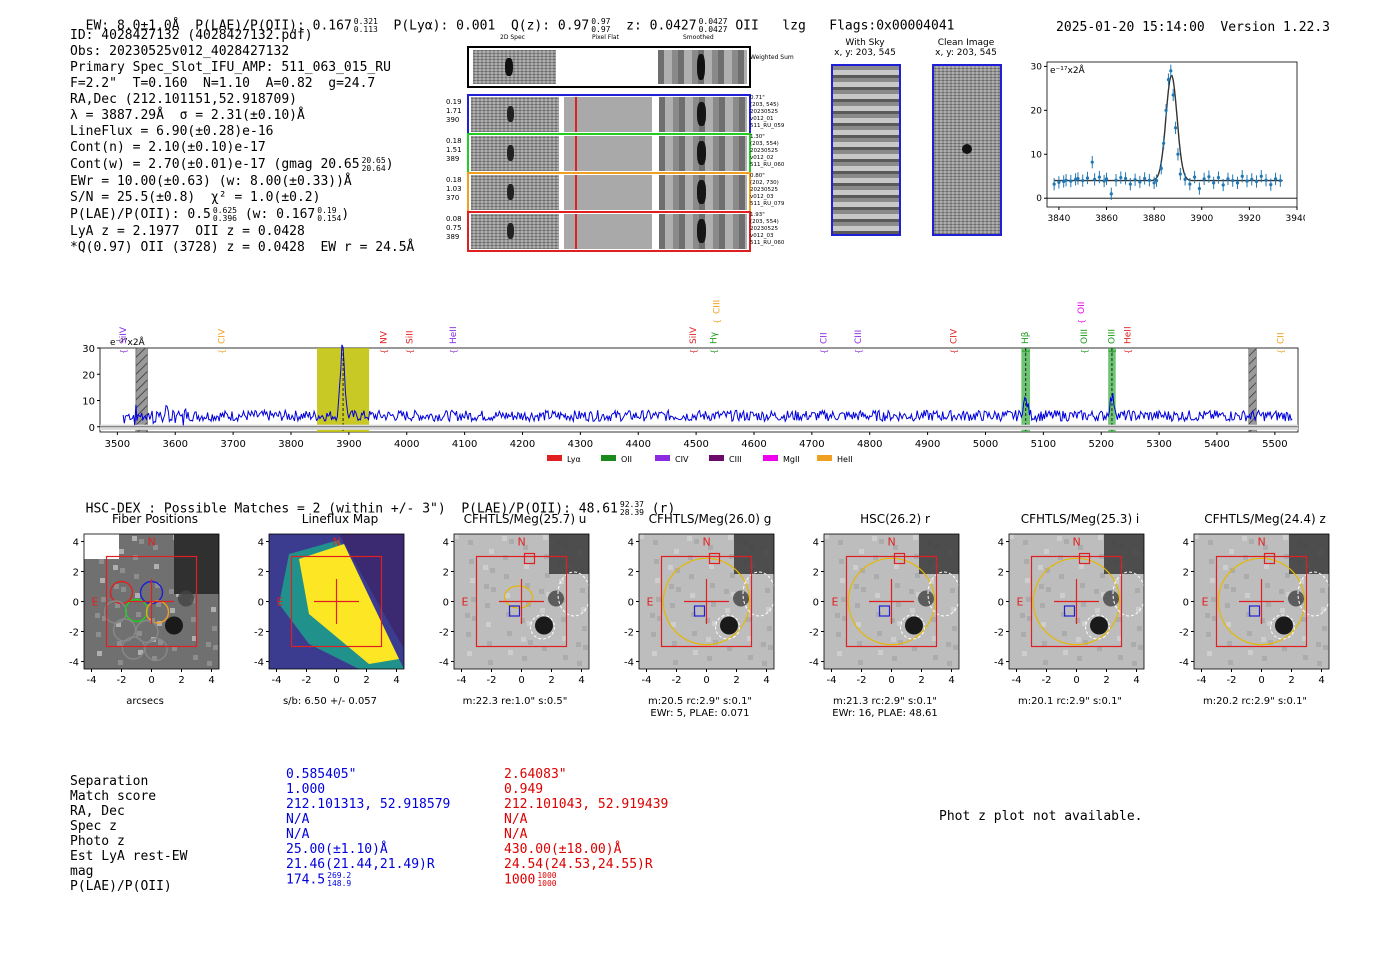 The image size is (1400, 953). Describe the element at coordinates (298, 834) in the screenshot. I see `blue-cell: N/A` at that location.